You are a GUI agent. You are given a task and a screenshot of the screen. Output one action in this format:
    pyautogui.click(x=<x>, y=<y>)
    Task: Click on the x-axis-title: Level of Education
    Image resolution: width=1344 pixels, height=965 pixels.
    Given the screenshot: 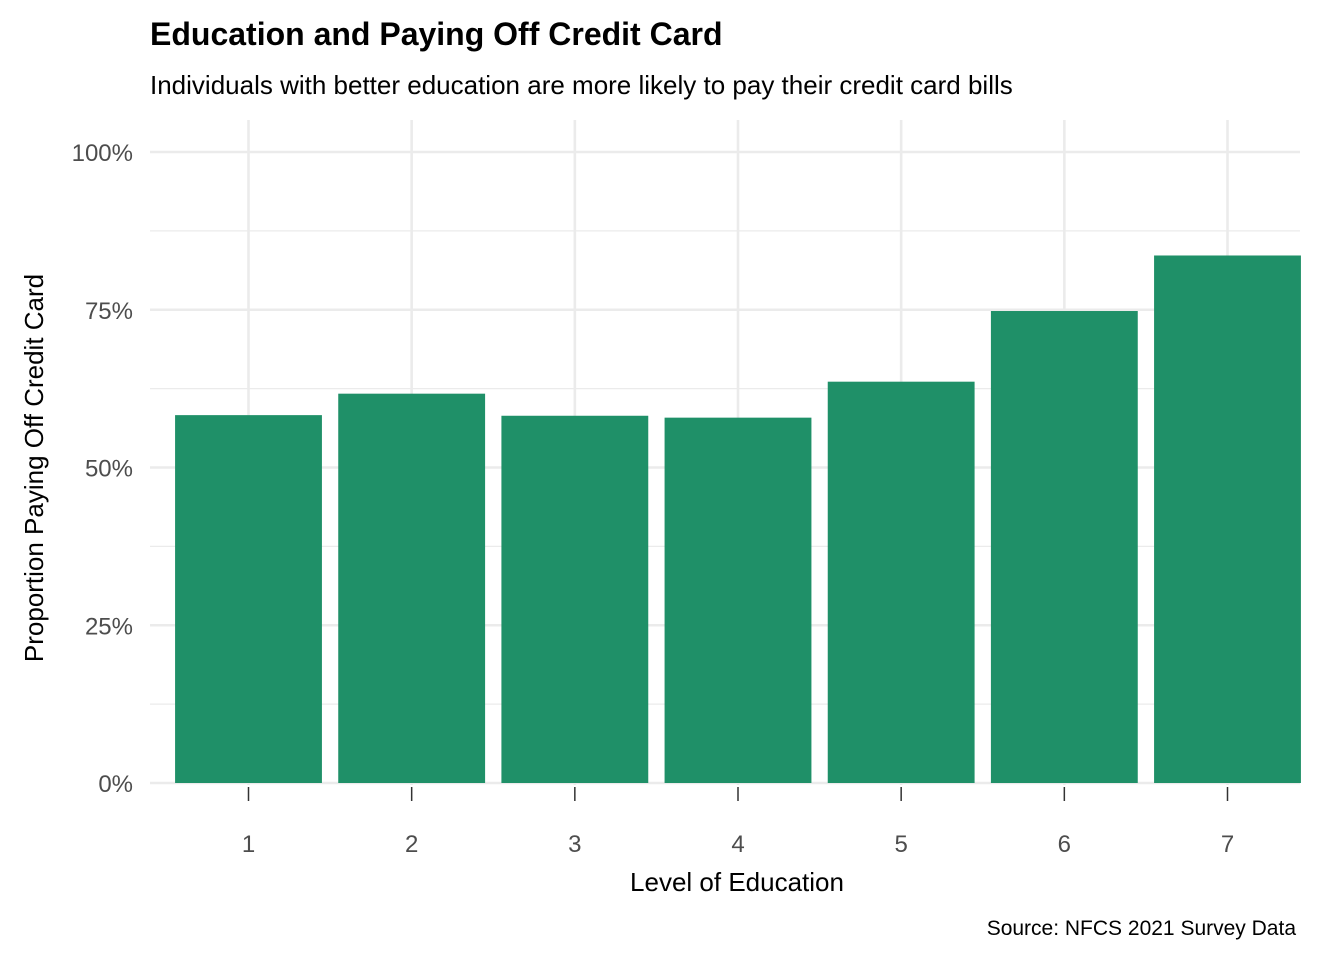 What is the action you would take?
    pyautogui.click(x=737, y=882)
    